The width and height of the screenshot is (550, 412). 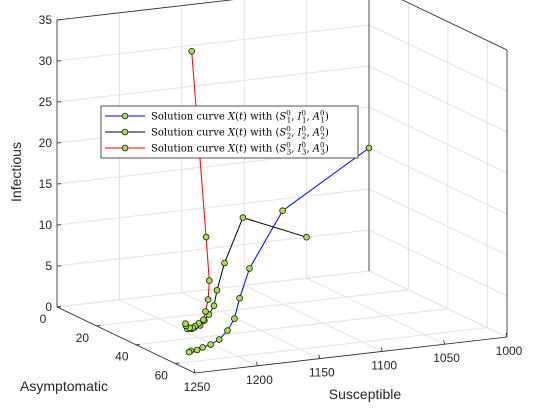 What do you see at coordinates (43, 319) in the screenshot?
I see `y-tick-label: 0` at bounding box center [43, 319].